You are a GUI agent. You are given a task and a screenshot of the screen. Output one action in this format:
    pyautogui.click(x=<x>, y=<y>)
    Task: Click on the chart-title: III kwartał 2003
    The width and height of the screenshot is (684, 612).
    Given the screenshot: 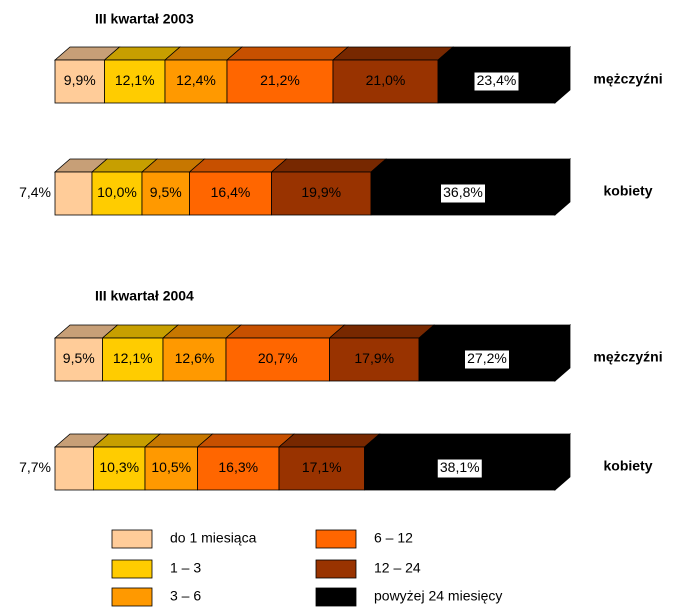 What is the action you would take?
    pyautogui.click(x=144, y=19)
    